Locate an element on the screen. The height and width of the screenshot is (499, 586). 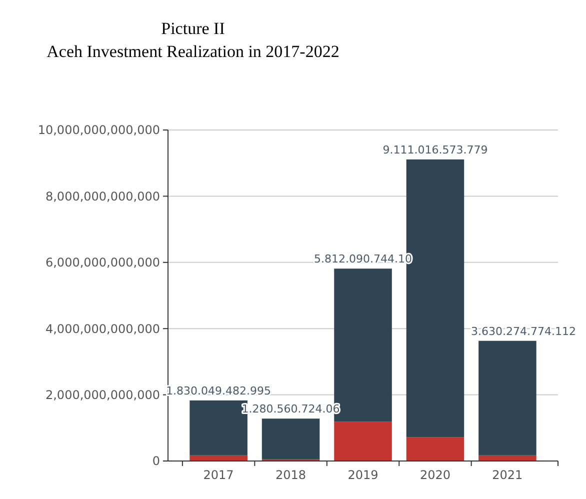
total-label: 3.630.274.774.112 is located at coordinates (523, 331).